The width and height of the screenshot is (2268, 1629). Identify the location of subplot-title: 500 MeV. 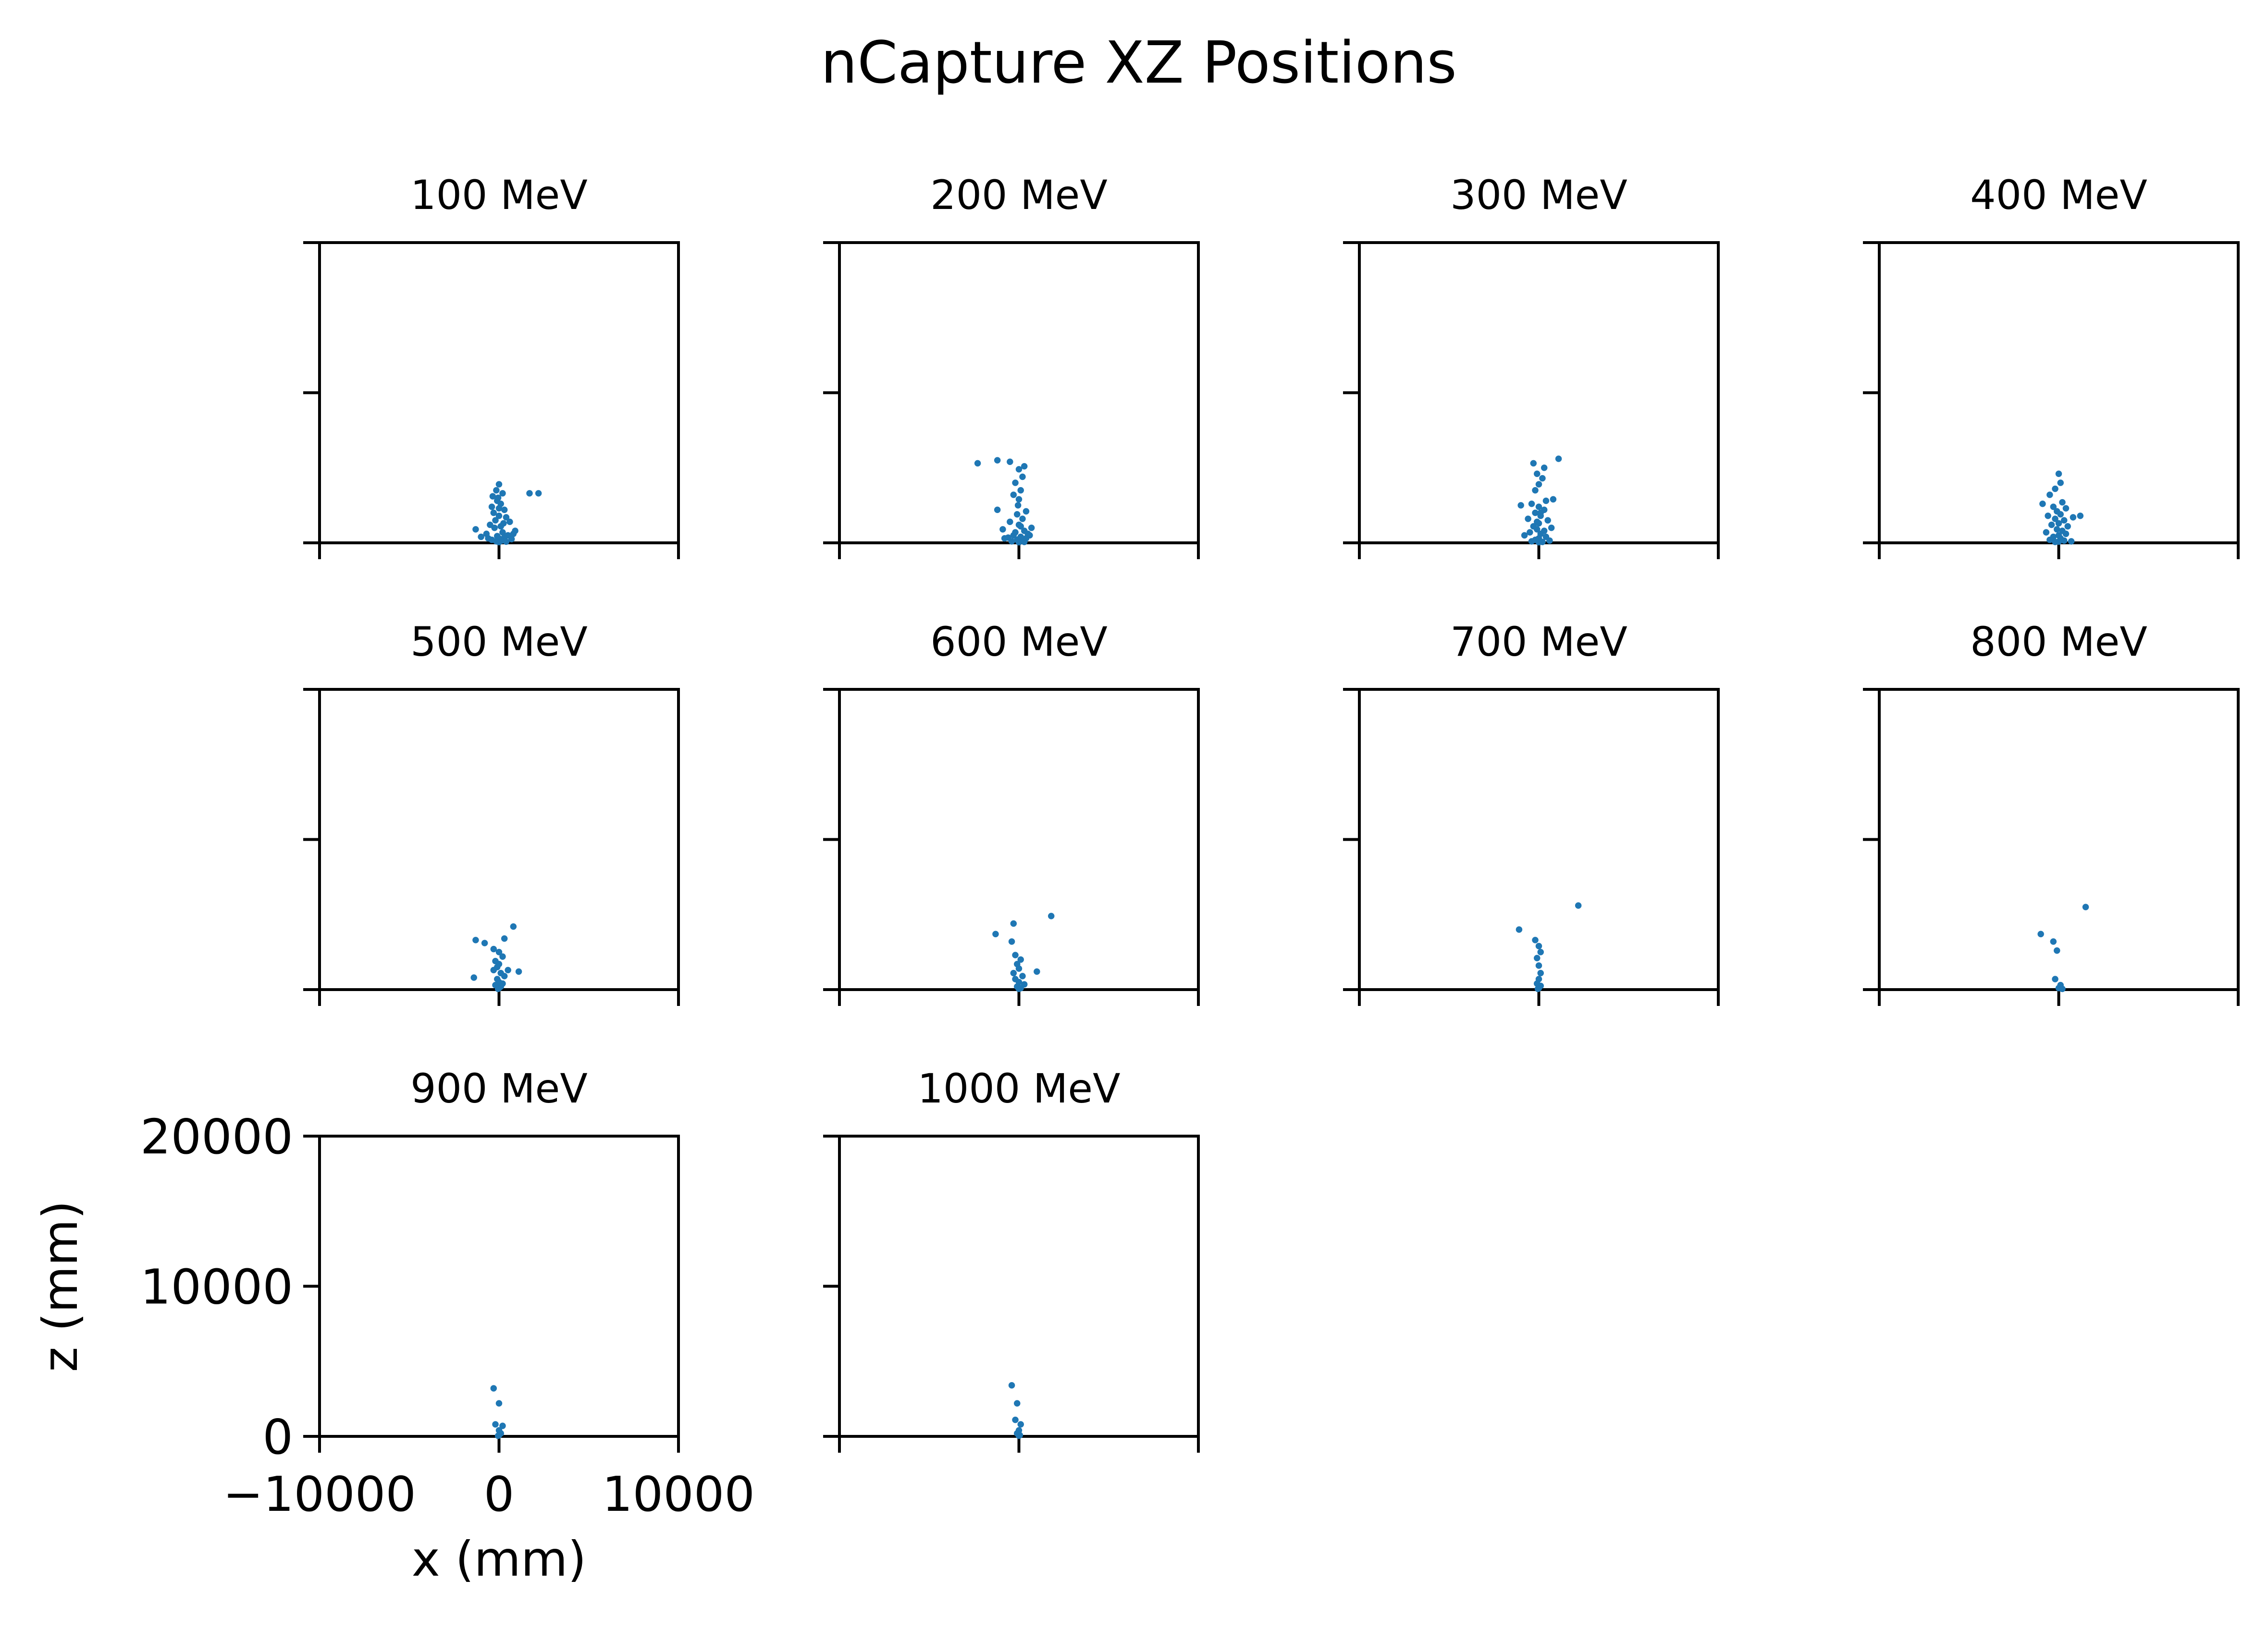
(499, 641).